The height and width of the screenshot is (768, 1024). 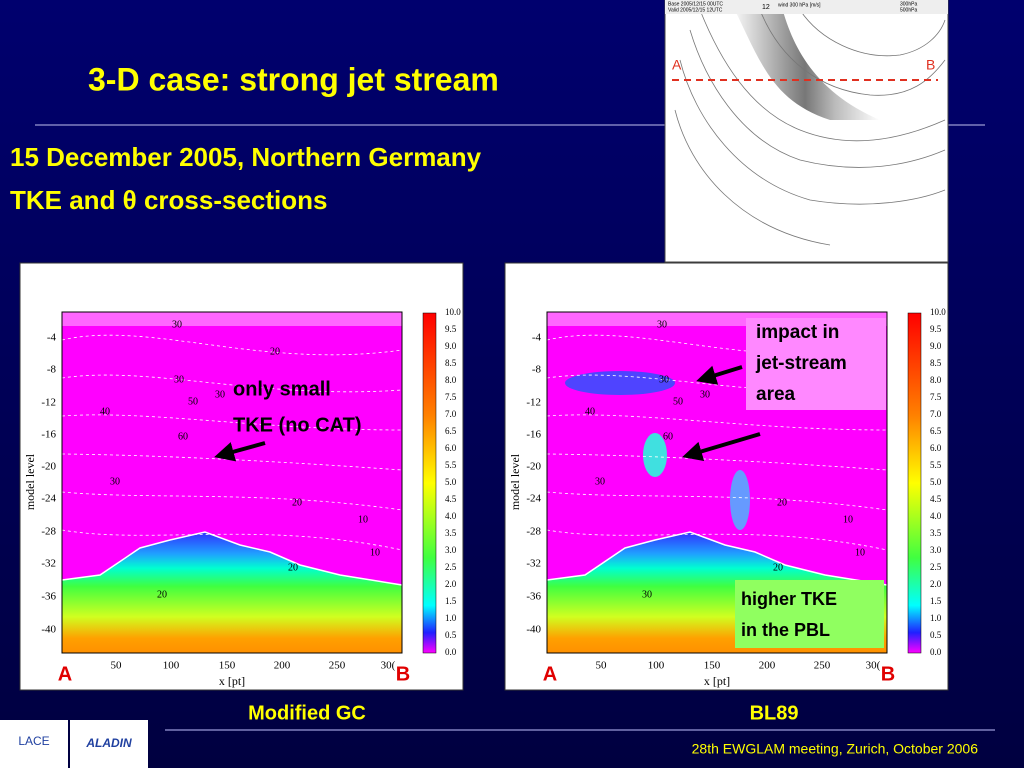 What do you see at coordinates (656, 666) in the screenshot?
I see `x-tick-label: 100` at bounding box center [656, 666].